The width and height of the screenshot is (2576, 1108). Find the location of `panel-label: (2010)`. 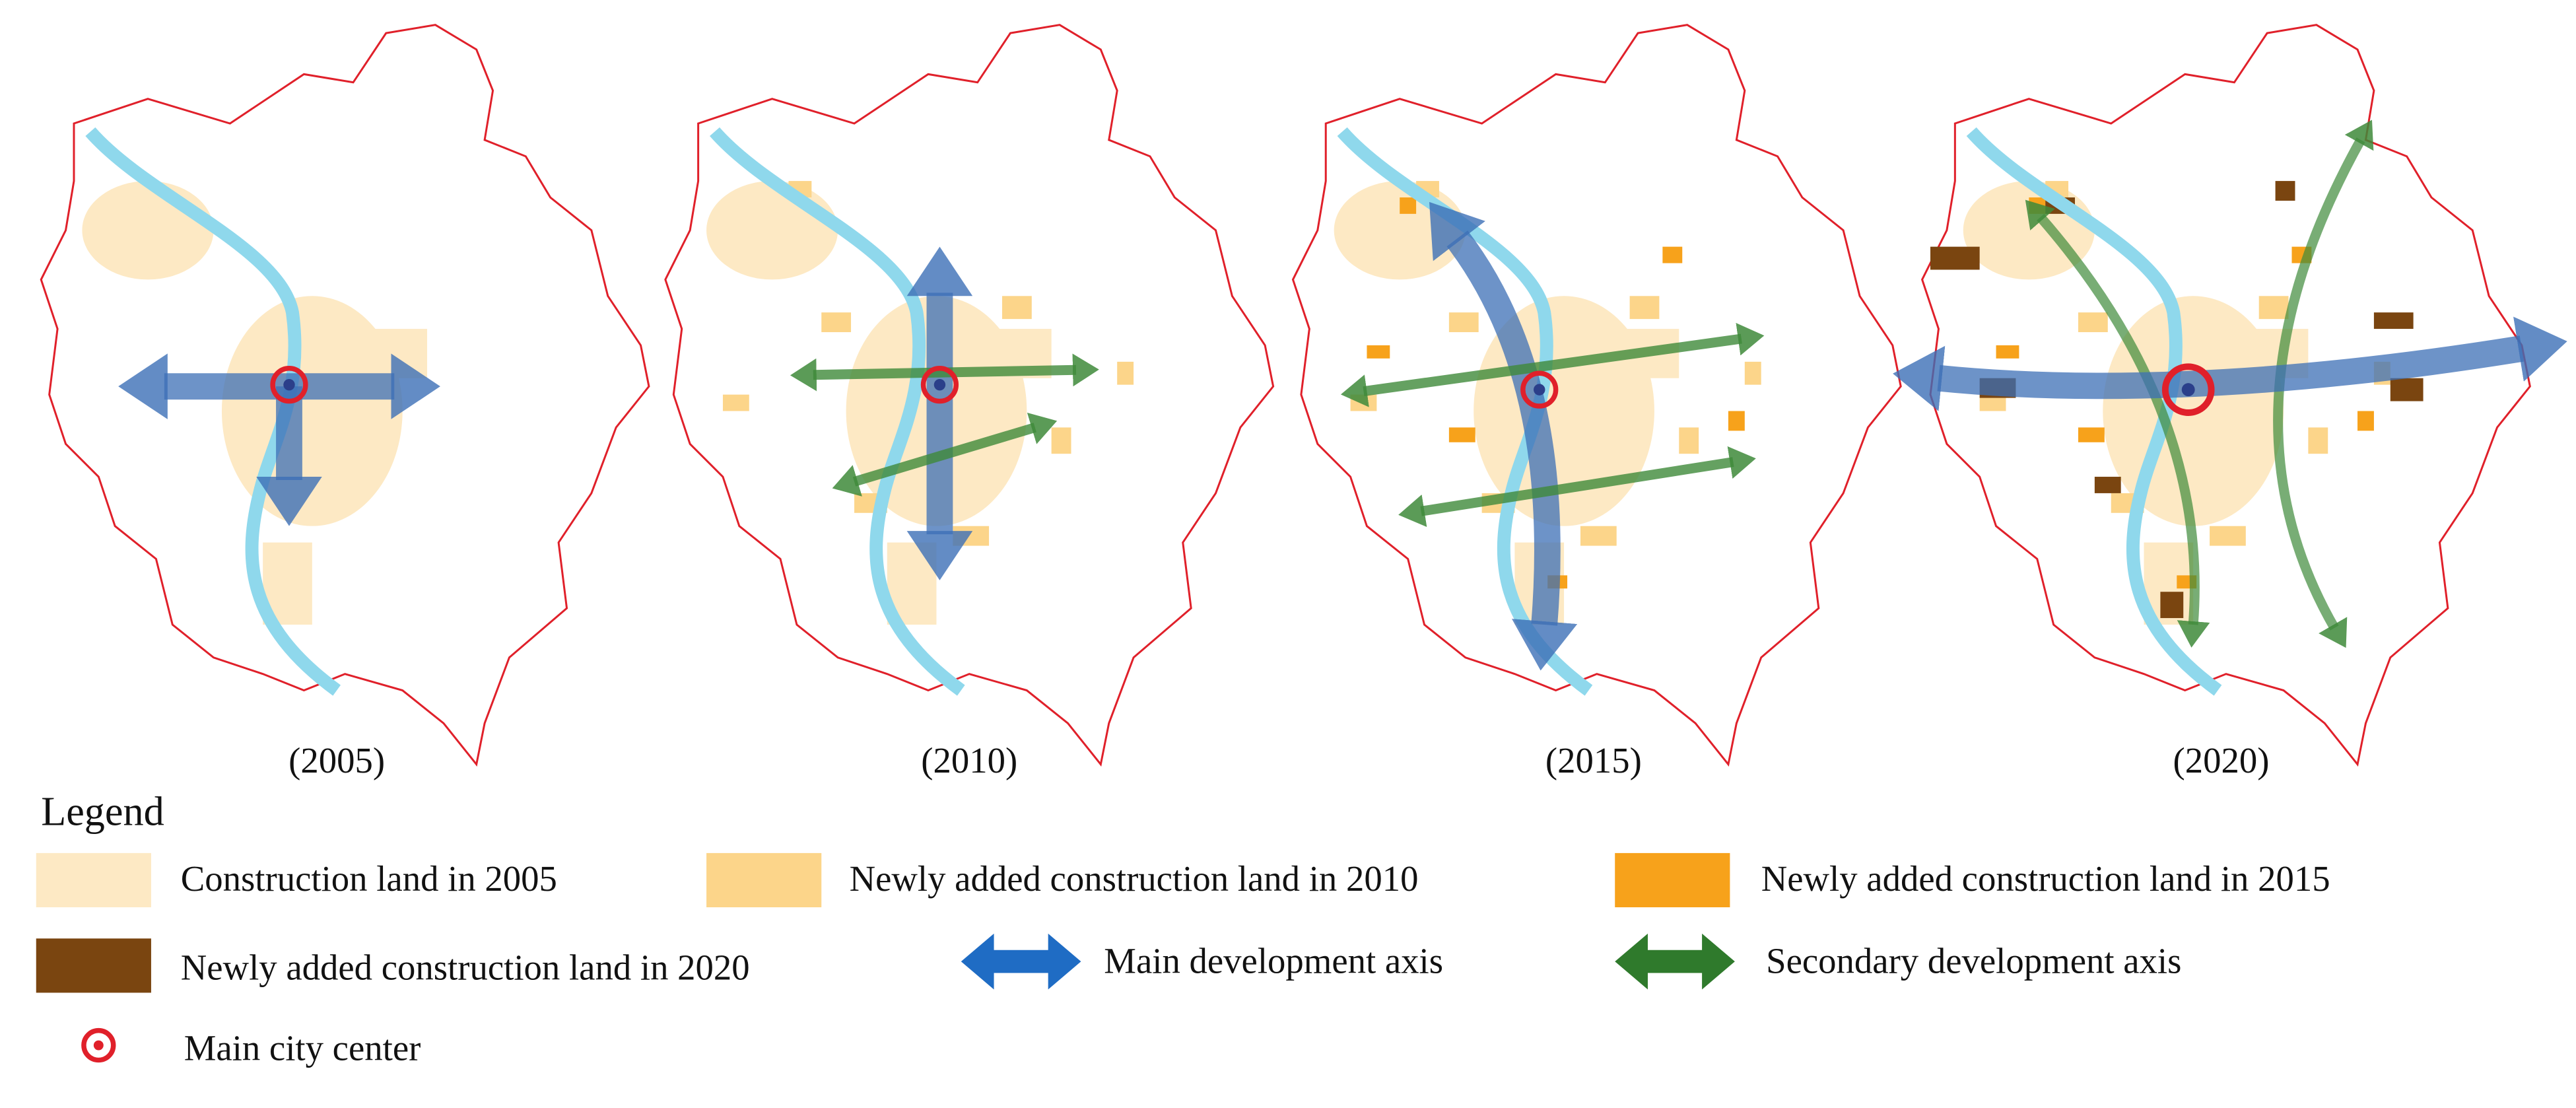

panel-label: (2010) is located at coordinates (969, 760).